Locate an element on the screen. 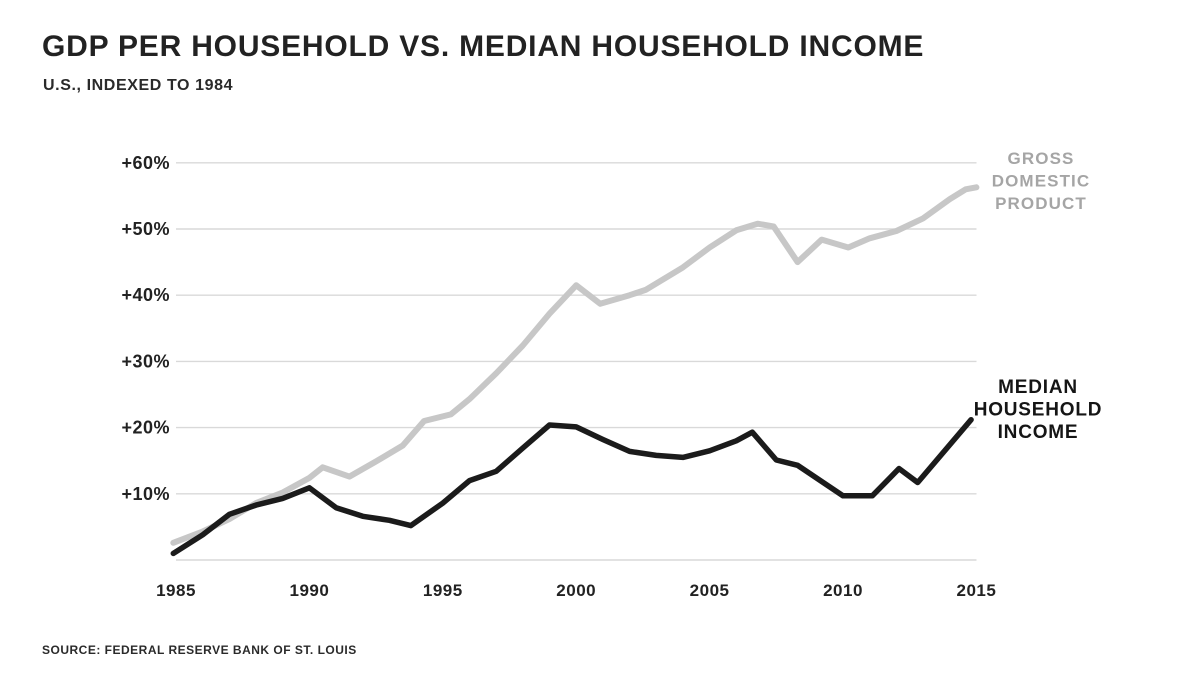 Image resolution: width=1200 pixels, height=675 pixels. median-income-label: MEDIAN HOUSEHOLD INCOME is located at coordinates (1038, 410).